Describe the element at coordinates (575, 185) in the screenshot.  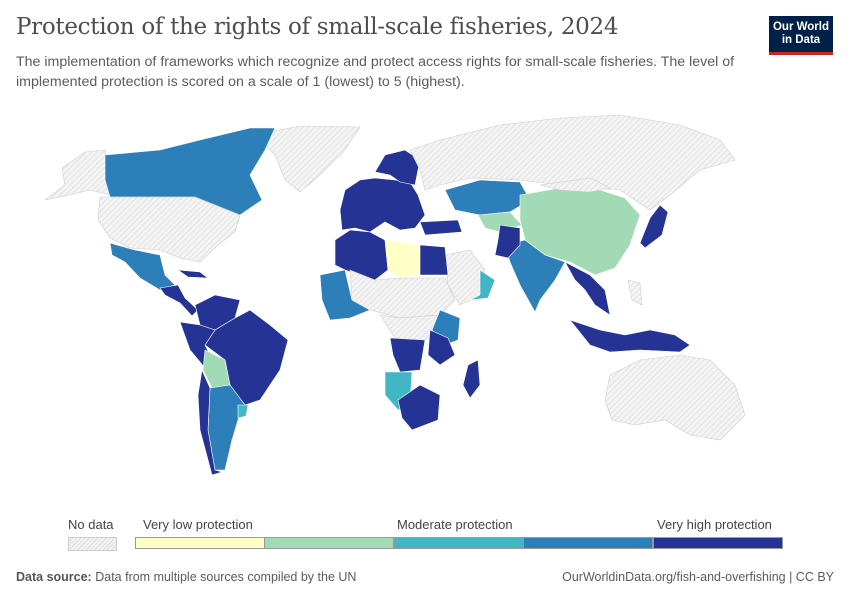
I see `region-mongolia` at that location.